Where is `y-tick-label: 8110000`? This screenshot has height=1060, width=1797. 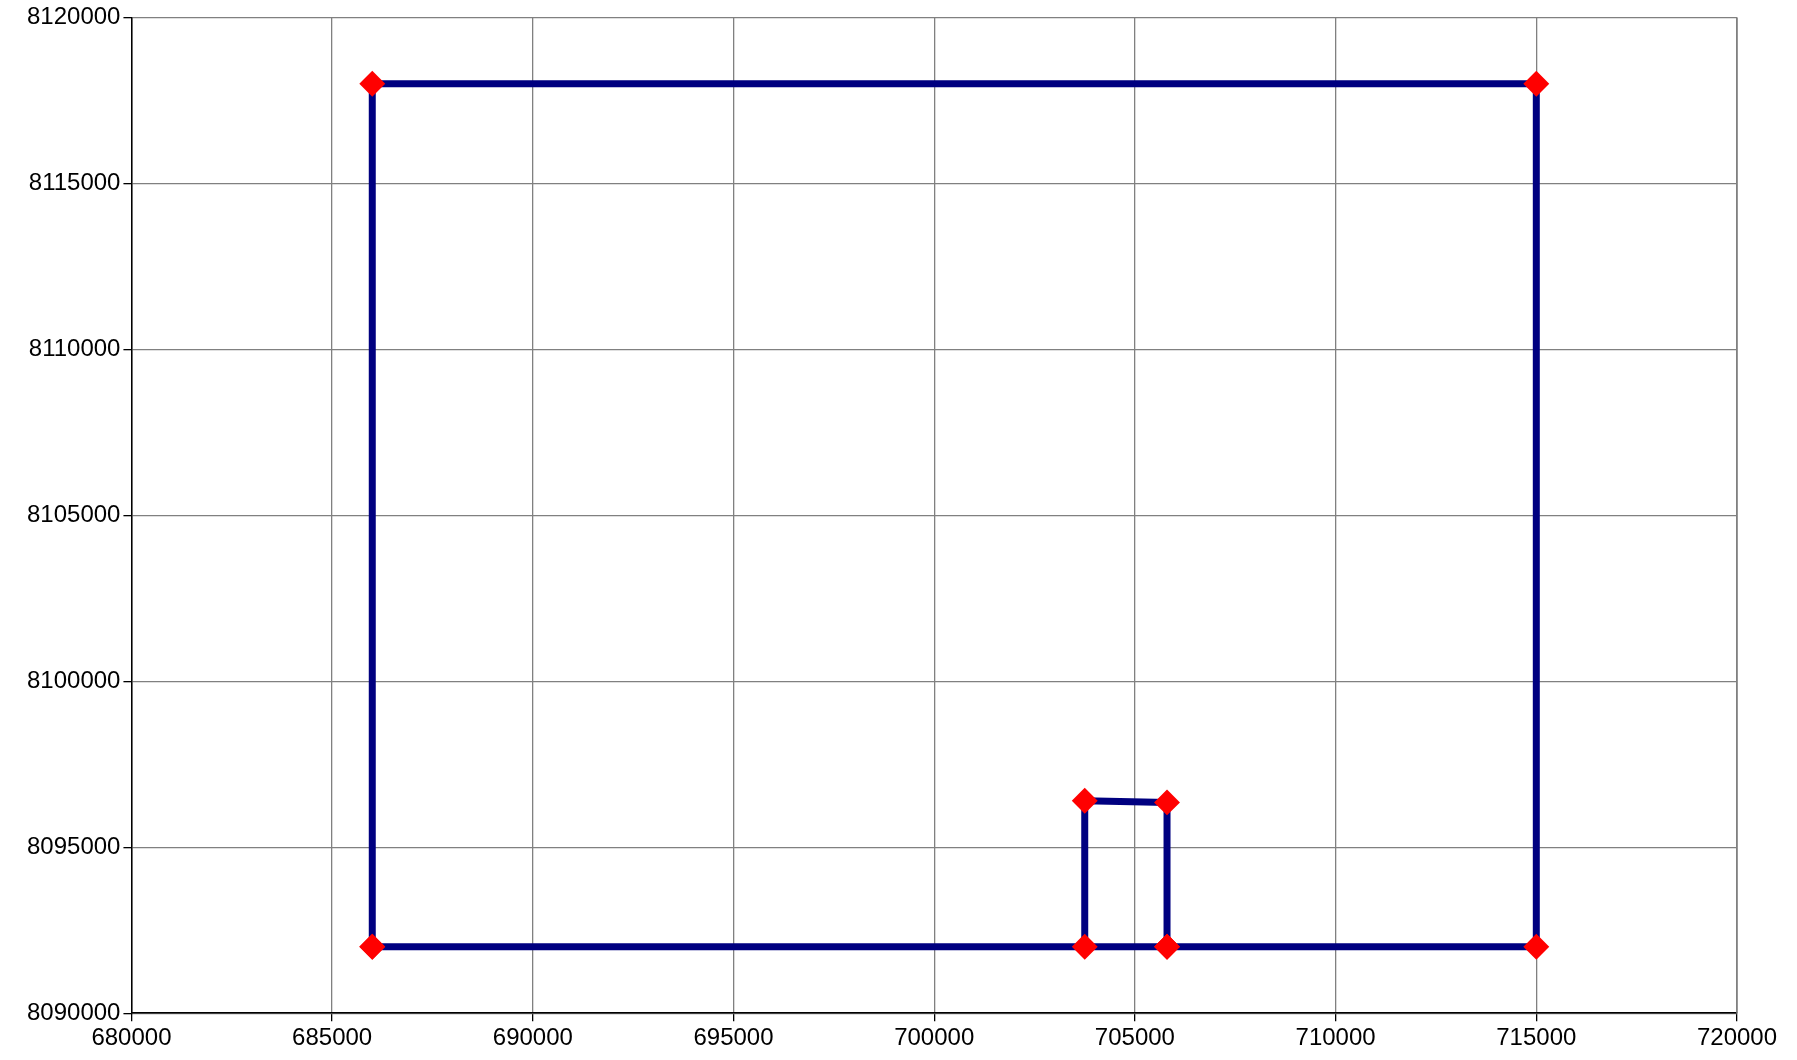 y-tick-label: 8110000 is located at coordinates (74, 347).